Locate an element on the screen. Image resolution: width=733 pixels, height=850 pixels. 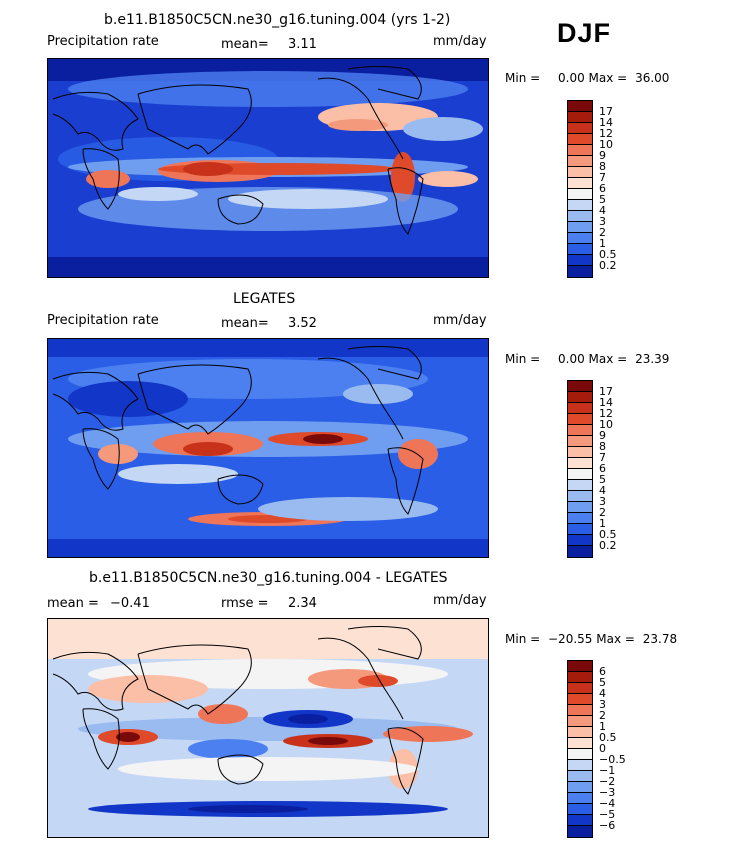
panel-3-units: mm/day is located at coordinates (460, 600).